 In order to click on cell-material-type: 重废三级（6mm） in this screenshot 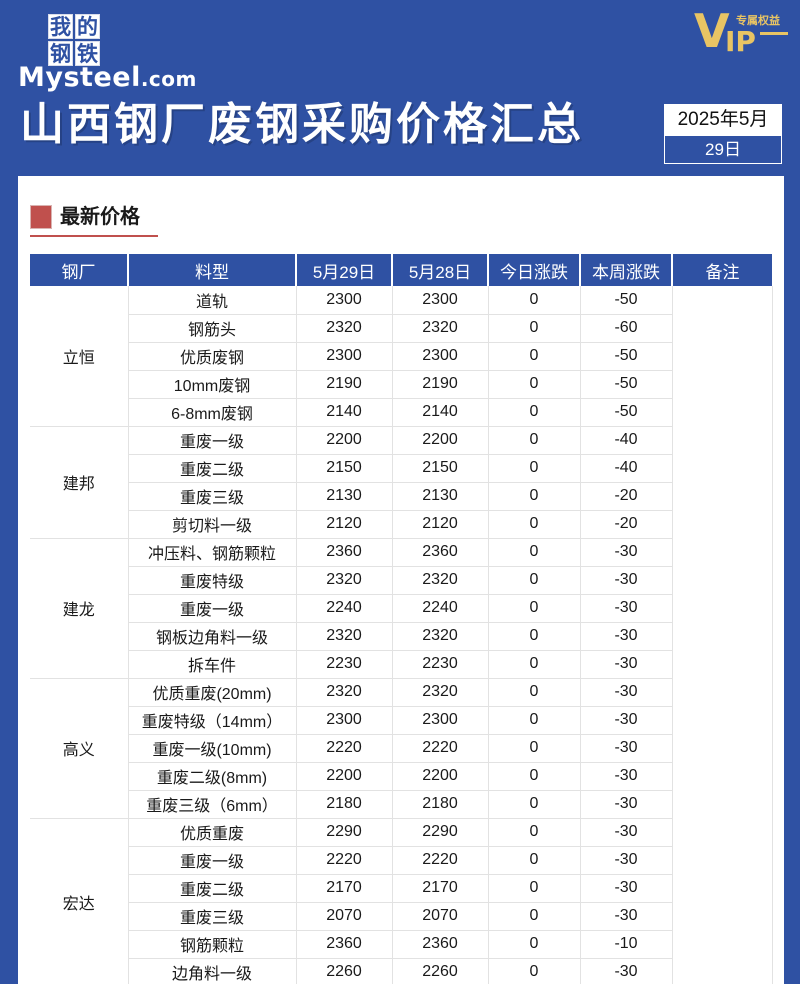, I will do `click(212, 804)`.